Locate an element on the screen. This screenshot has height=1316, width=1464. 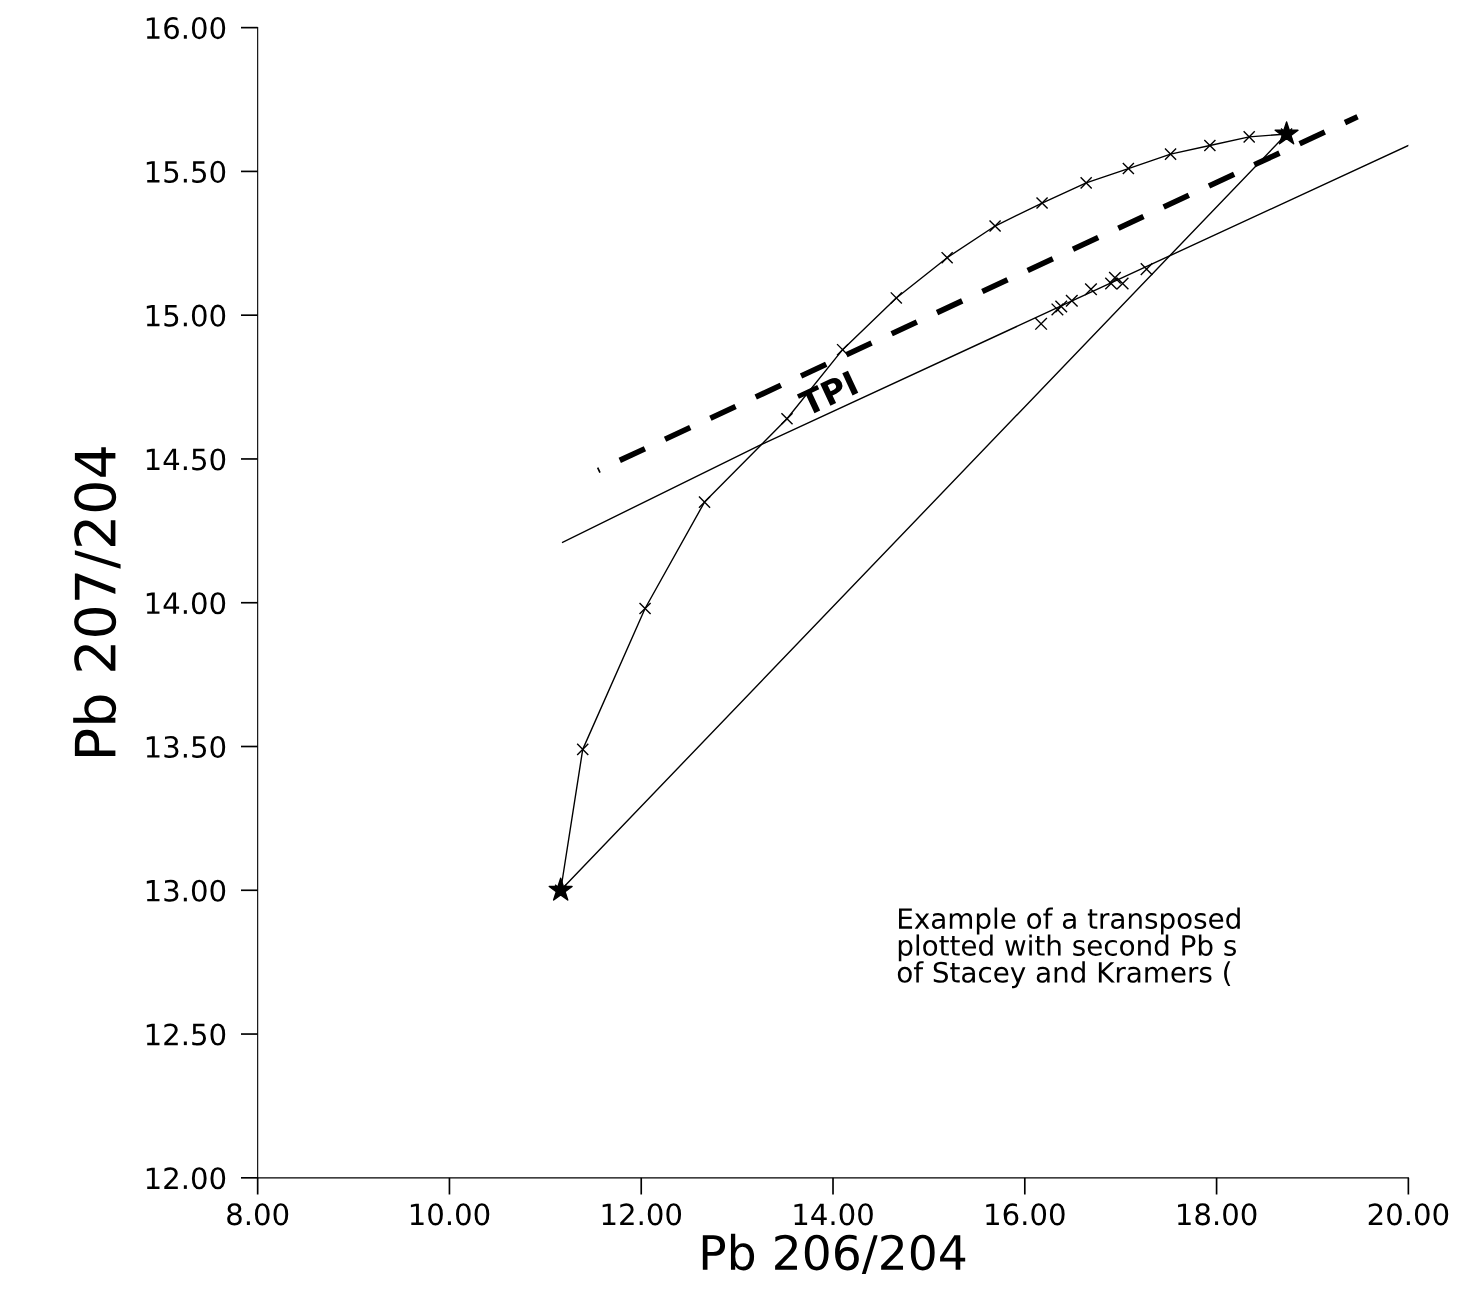
x-tick-label: 12.00 is located at coordinates (642, 1214).